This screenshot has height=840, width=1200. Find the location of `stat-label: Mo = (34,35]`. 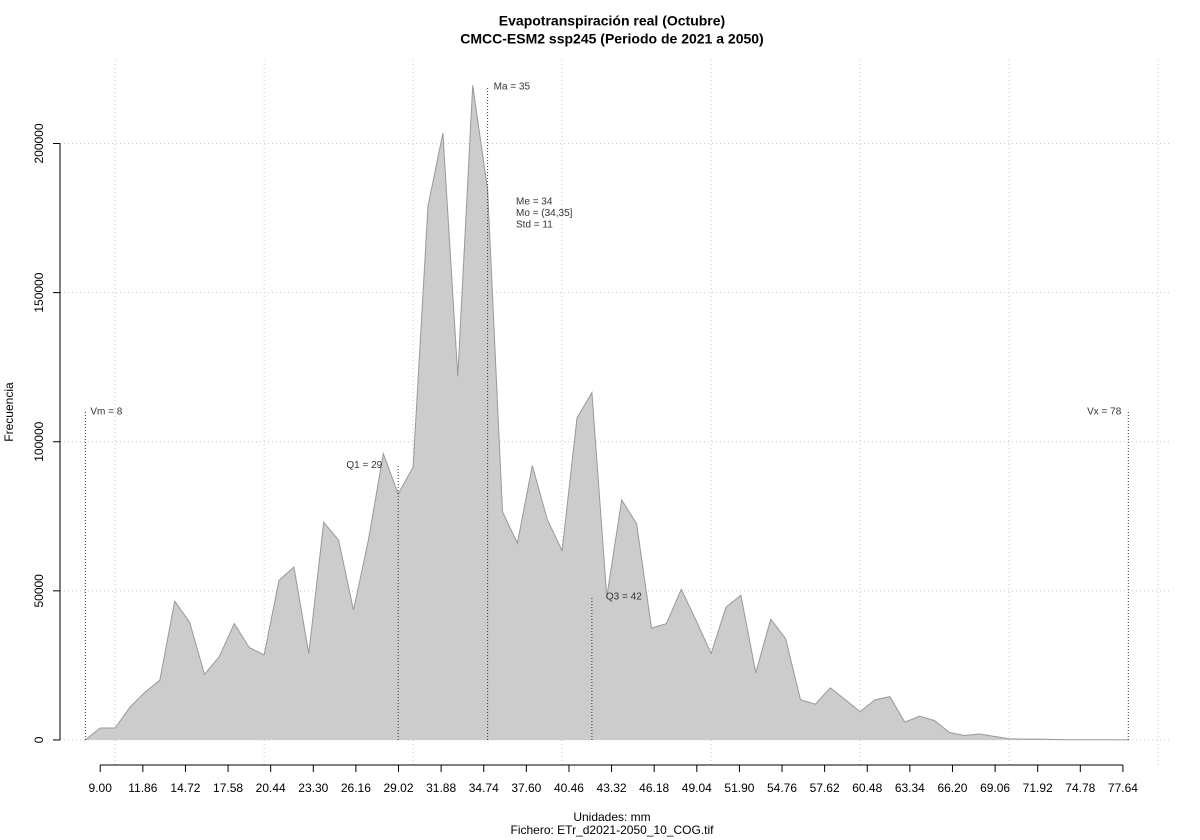

stat-label: Mo = (34,35] is located at coordinates (544, 213).